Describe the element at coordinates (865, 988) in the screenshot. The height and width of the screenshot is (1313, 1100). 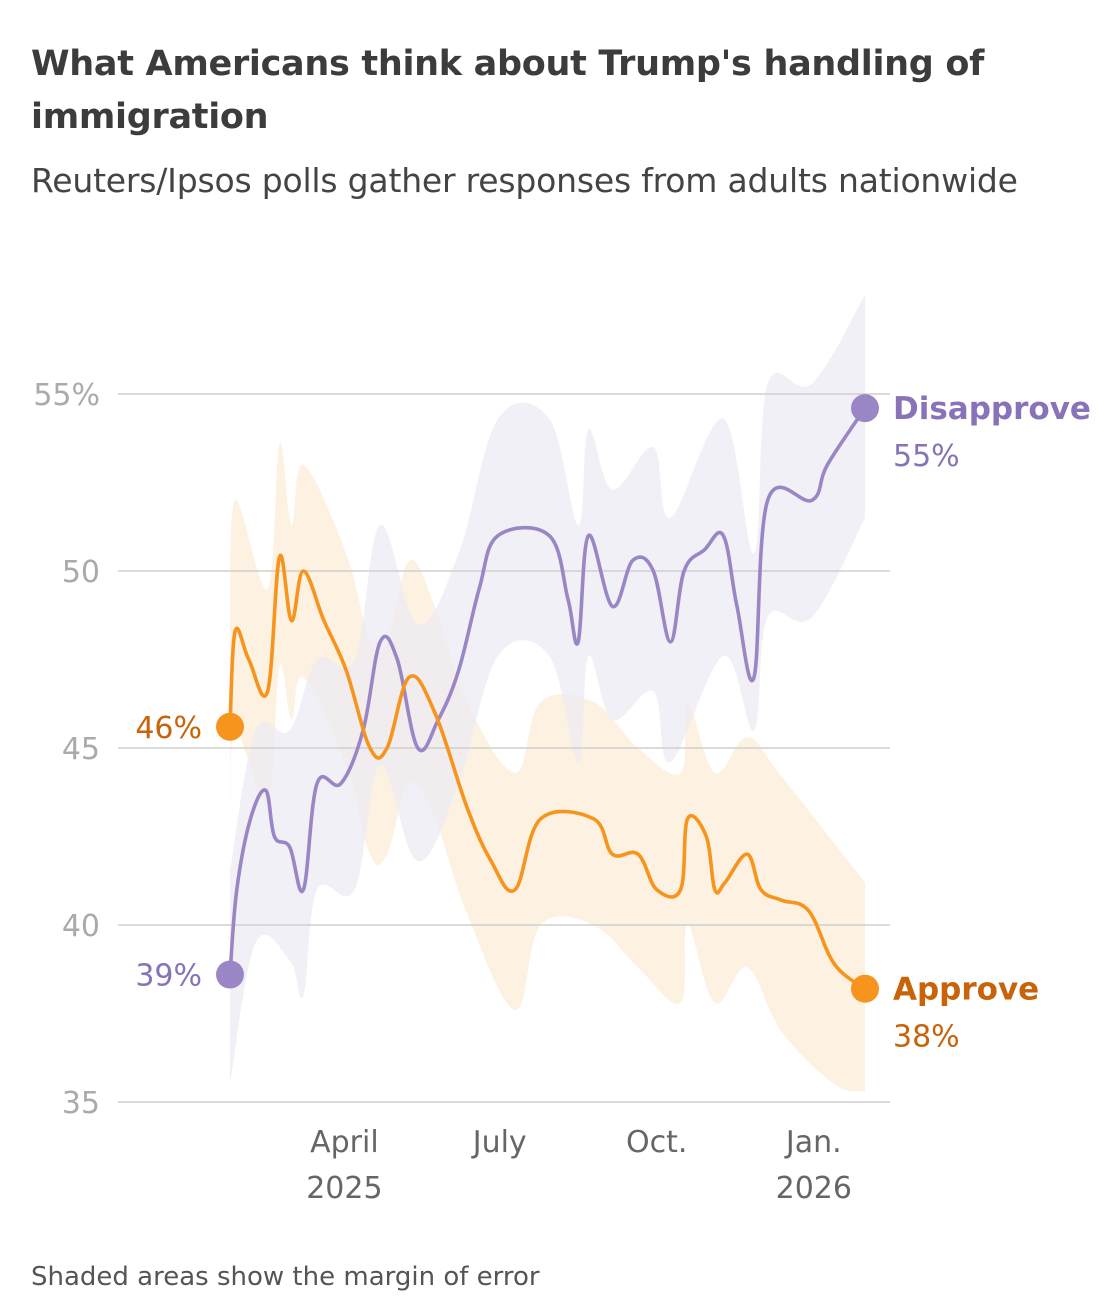
I see `approve-end-point` at that location.